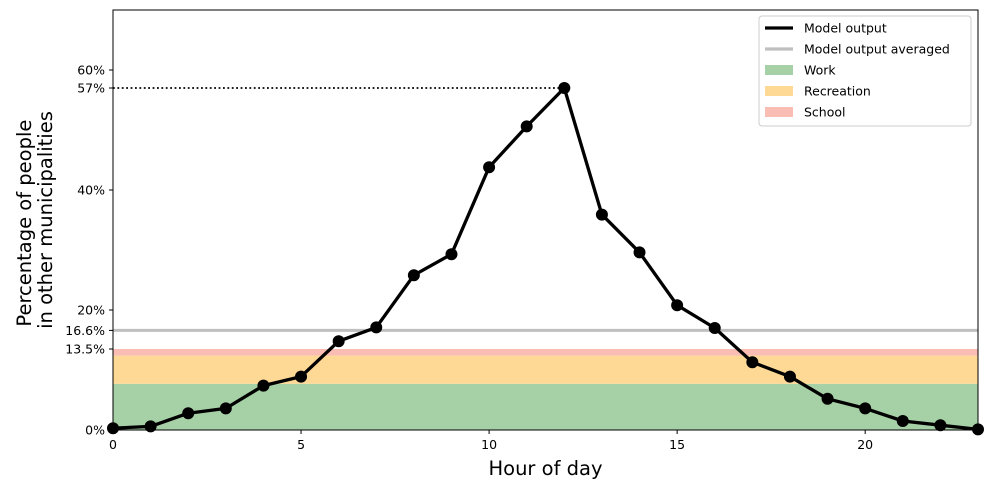 This screenshot has width=988, height=493. What do you see at coordinates (113, 444) in the screenshot?
I see `x-tick-label: 0` at bounding box center [113, 444].